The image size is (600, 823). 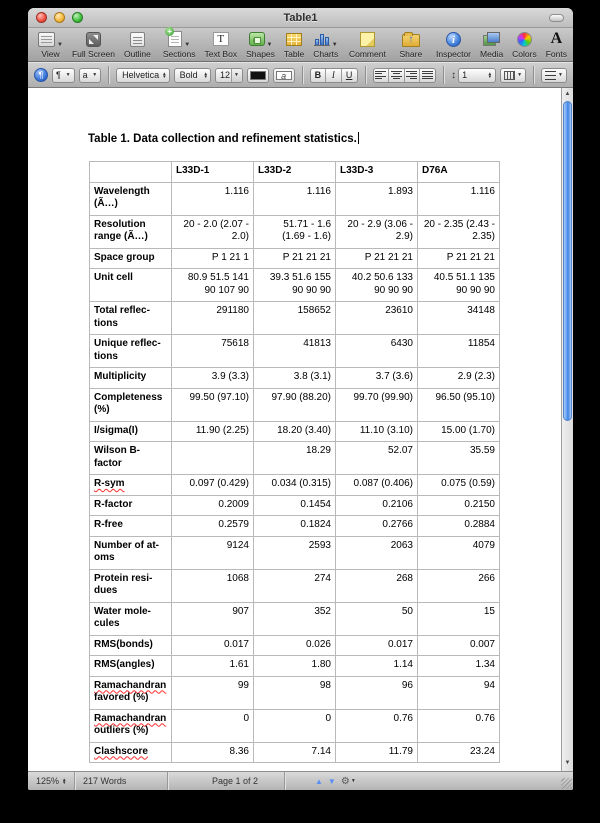 I want to click on close-button, so click(x=41, y=17).